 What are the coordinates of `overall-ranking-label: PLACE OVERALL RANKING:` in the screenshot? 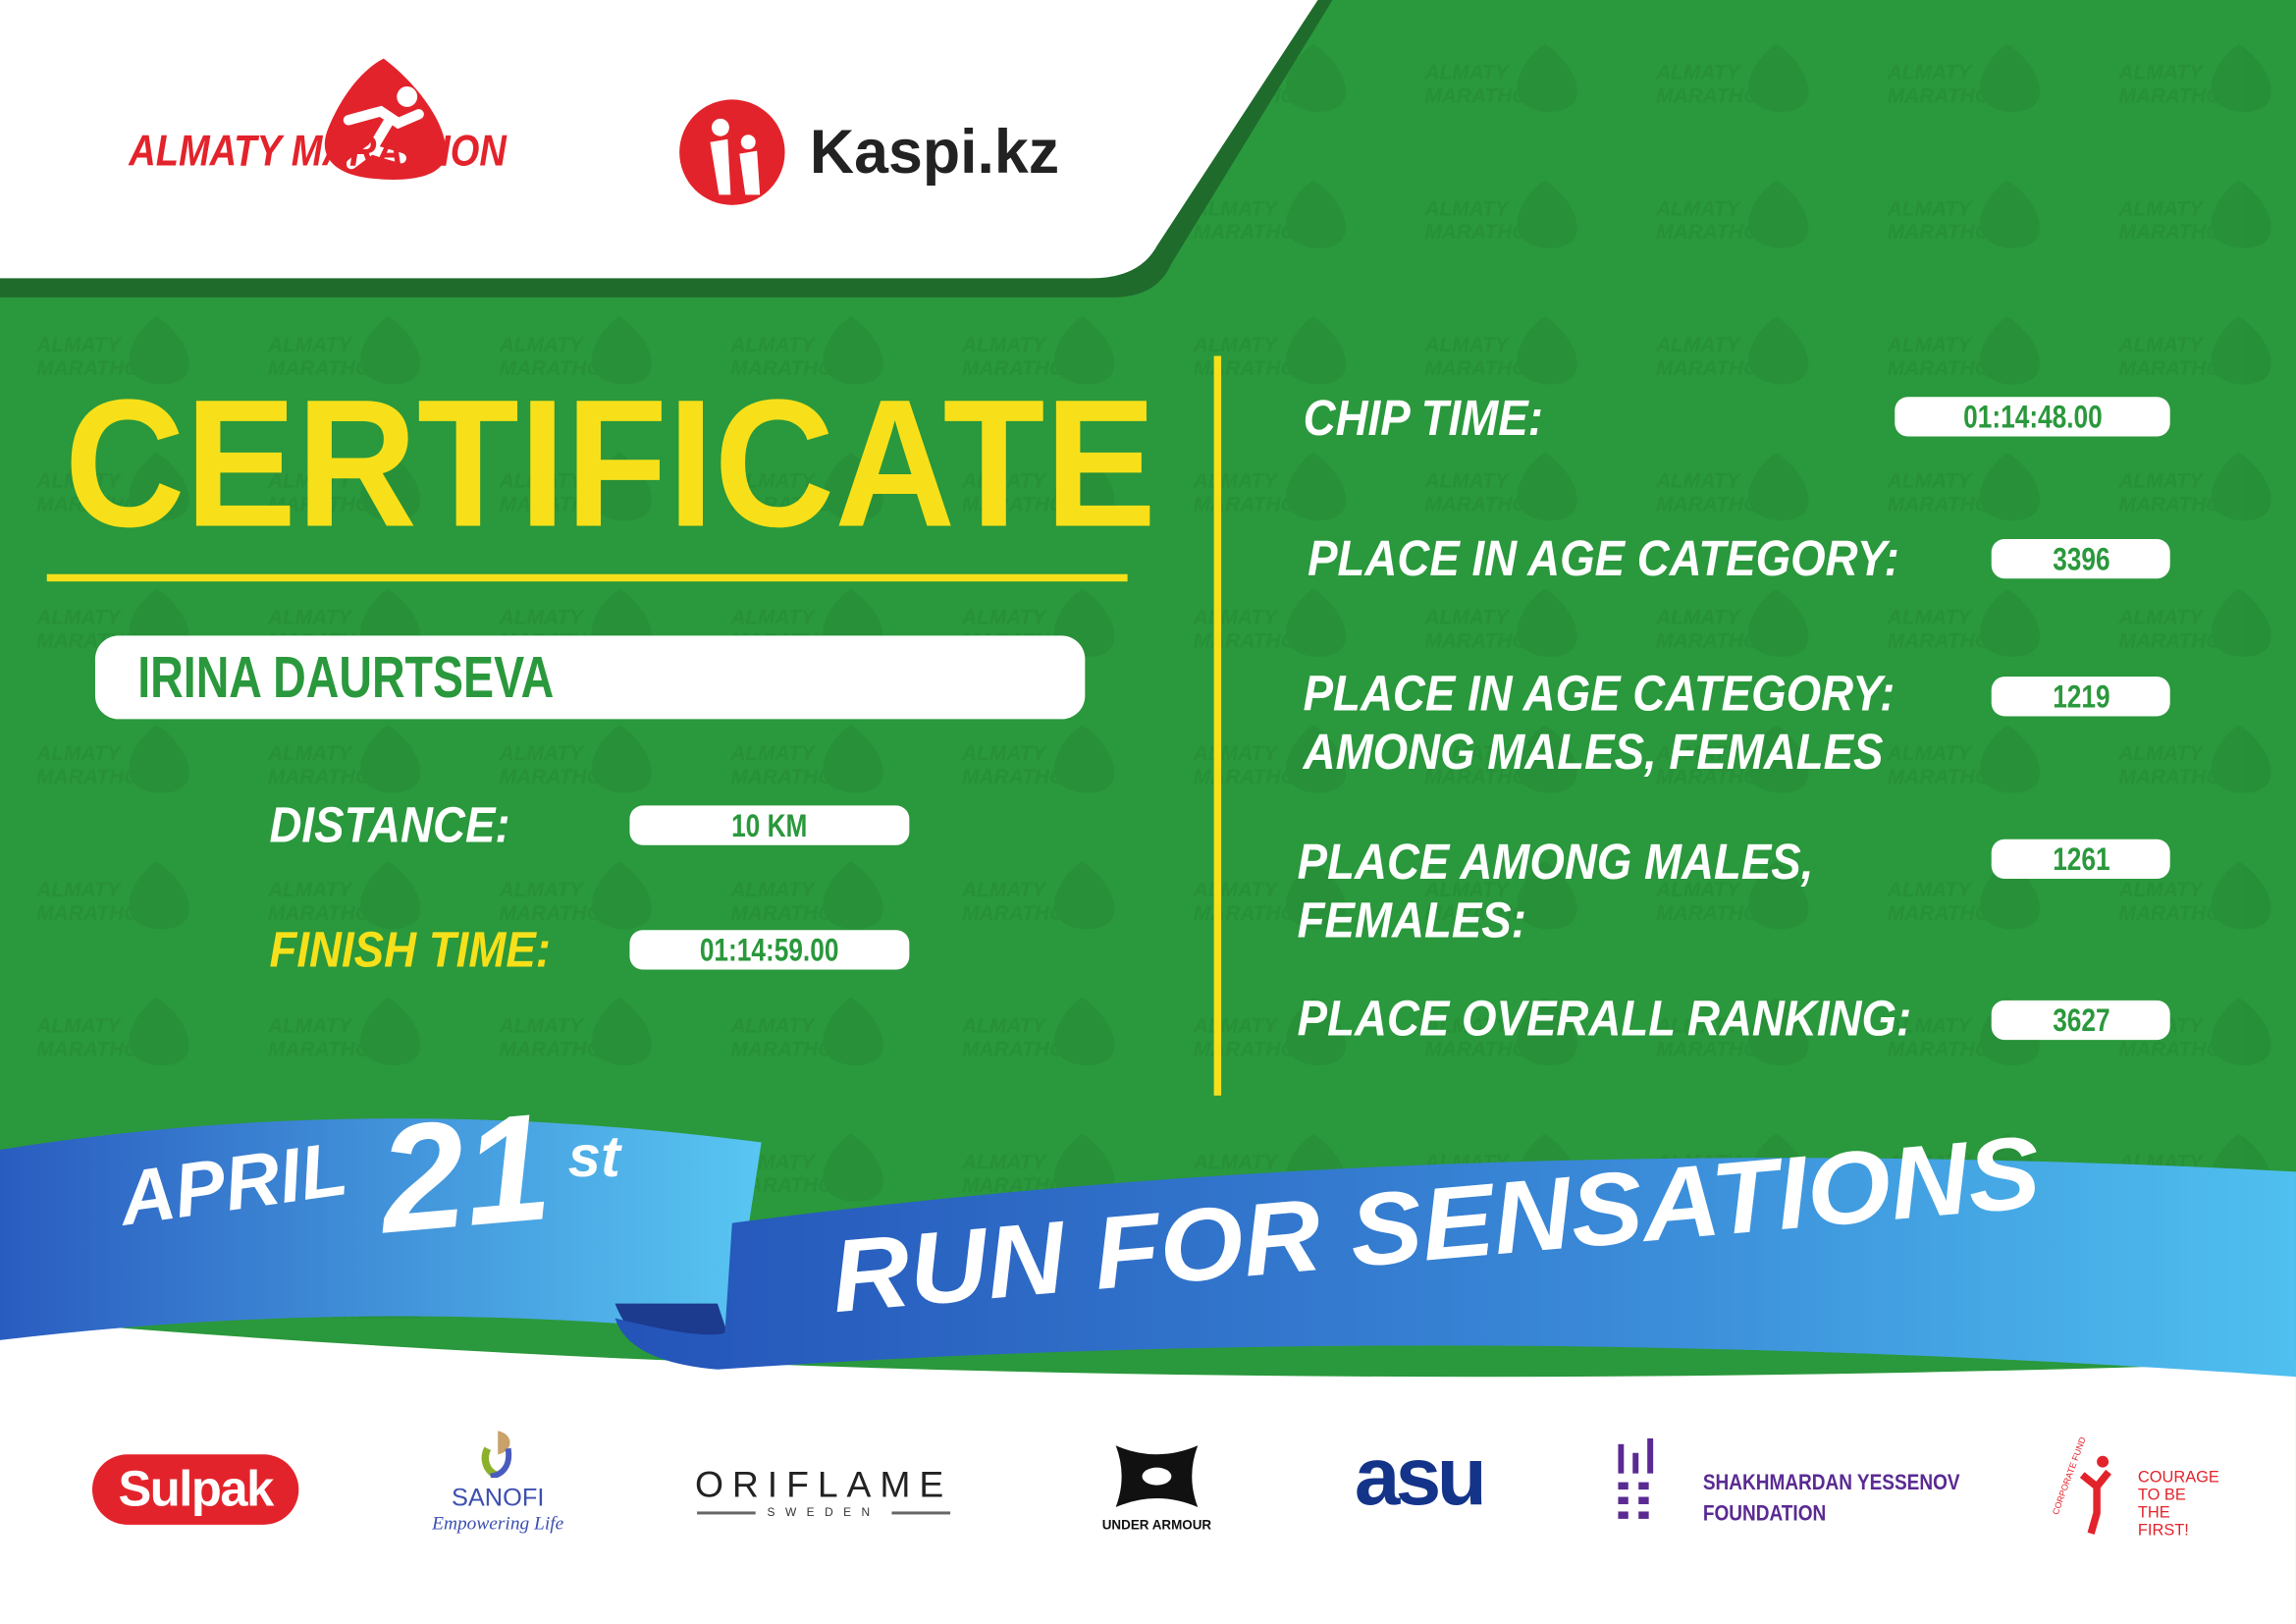 It's located at (1605, 1019).